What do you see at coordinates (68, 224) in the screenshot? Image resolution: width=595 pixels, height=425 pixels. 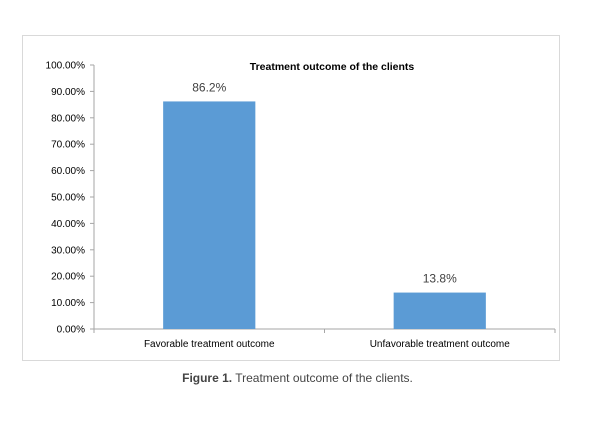 I see `y-tick-label: 40.00%` at bounding box center [68, 224].